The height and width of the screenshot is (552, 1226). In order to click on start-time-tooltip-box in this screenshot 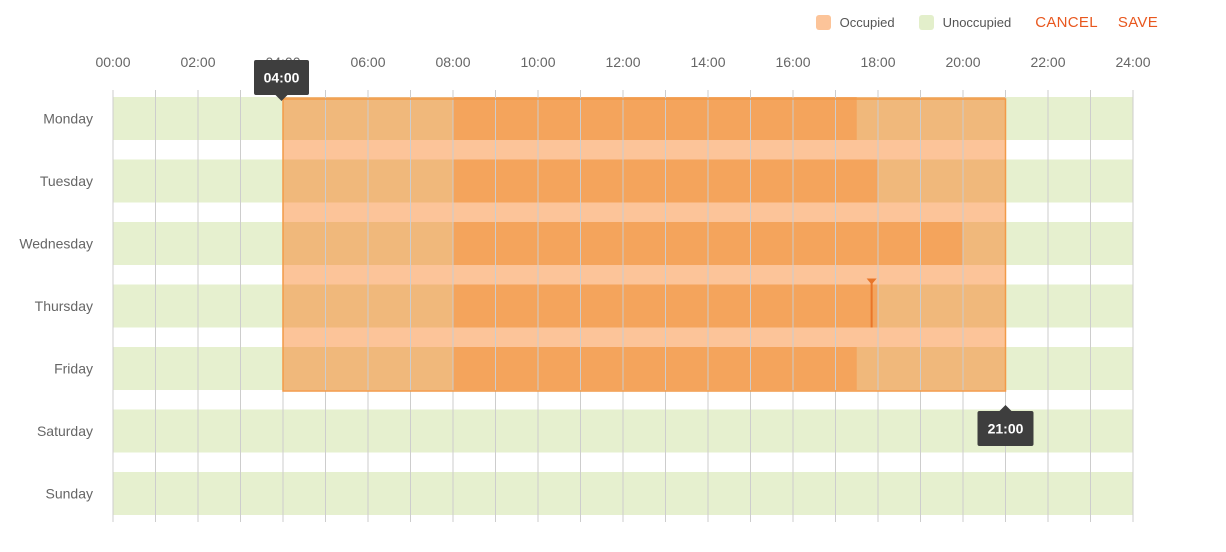, I will do `click(281, 77)`.